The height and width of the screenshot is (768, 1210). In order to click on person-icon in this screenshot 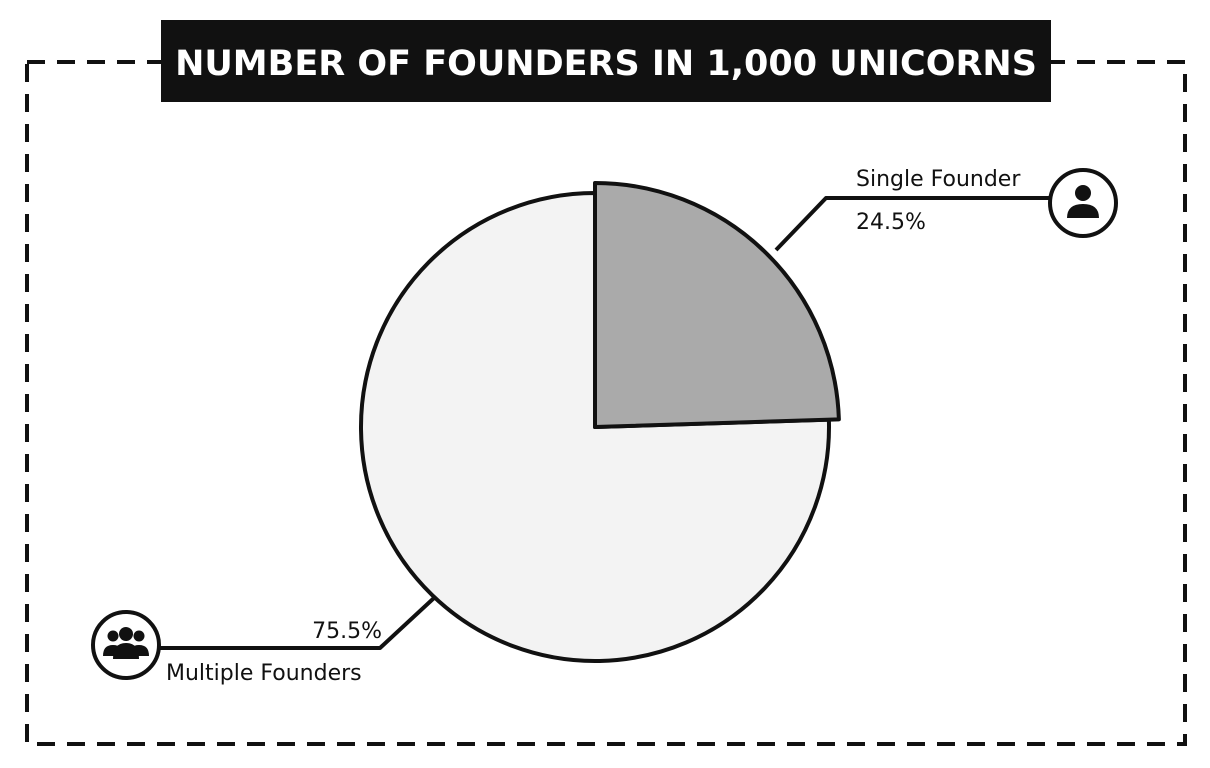, I will do `click(1083, 203)`.